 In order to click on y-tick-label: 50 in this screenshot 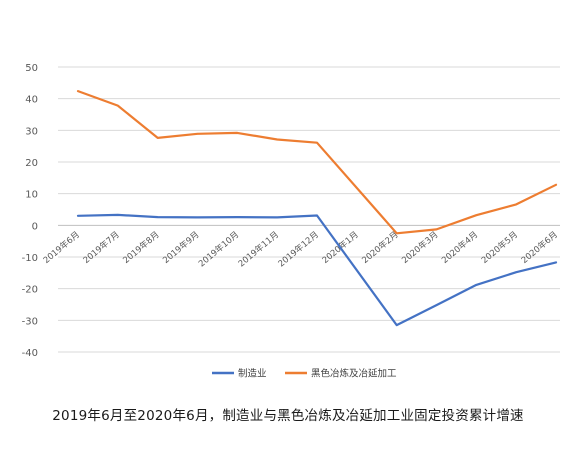, I will do `click(31, 68)`.